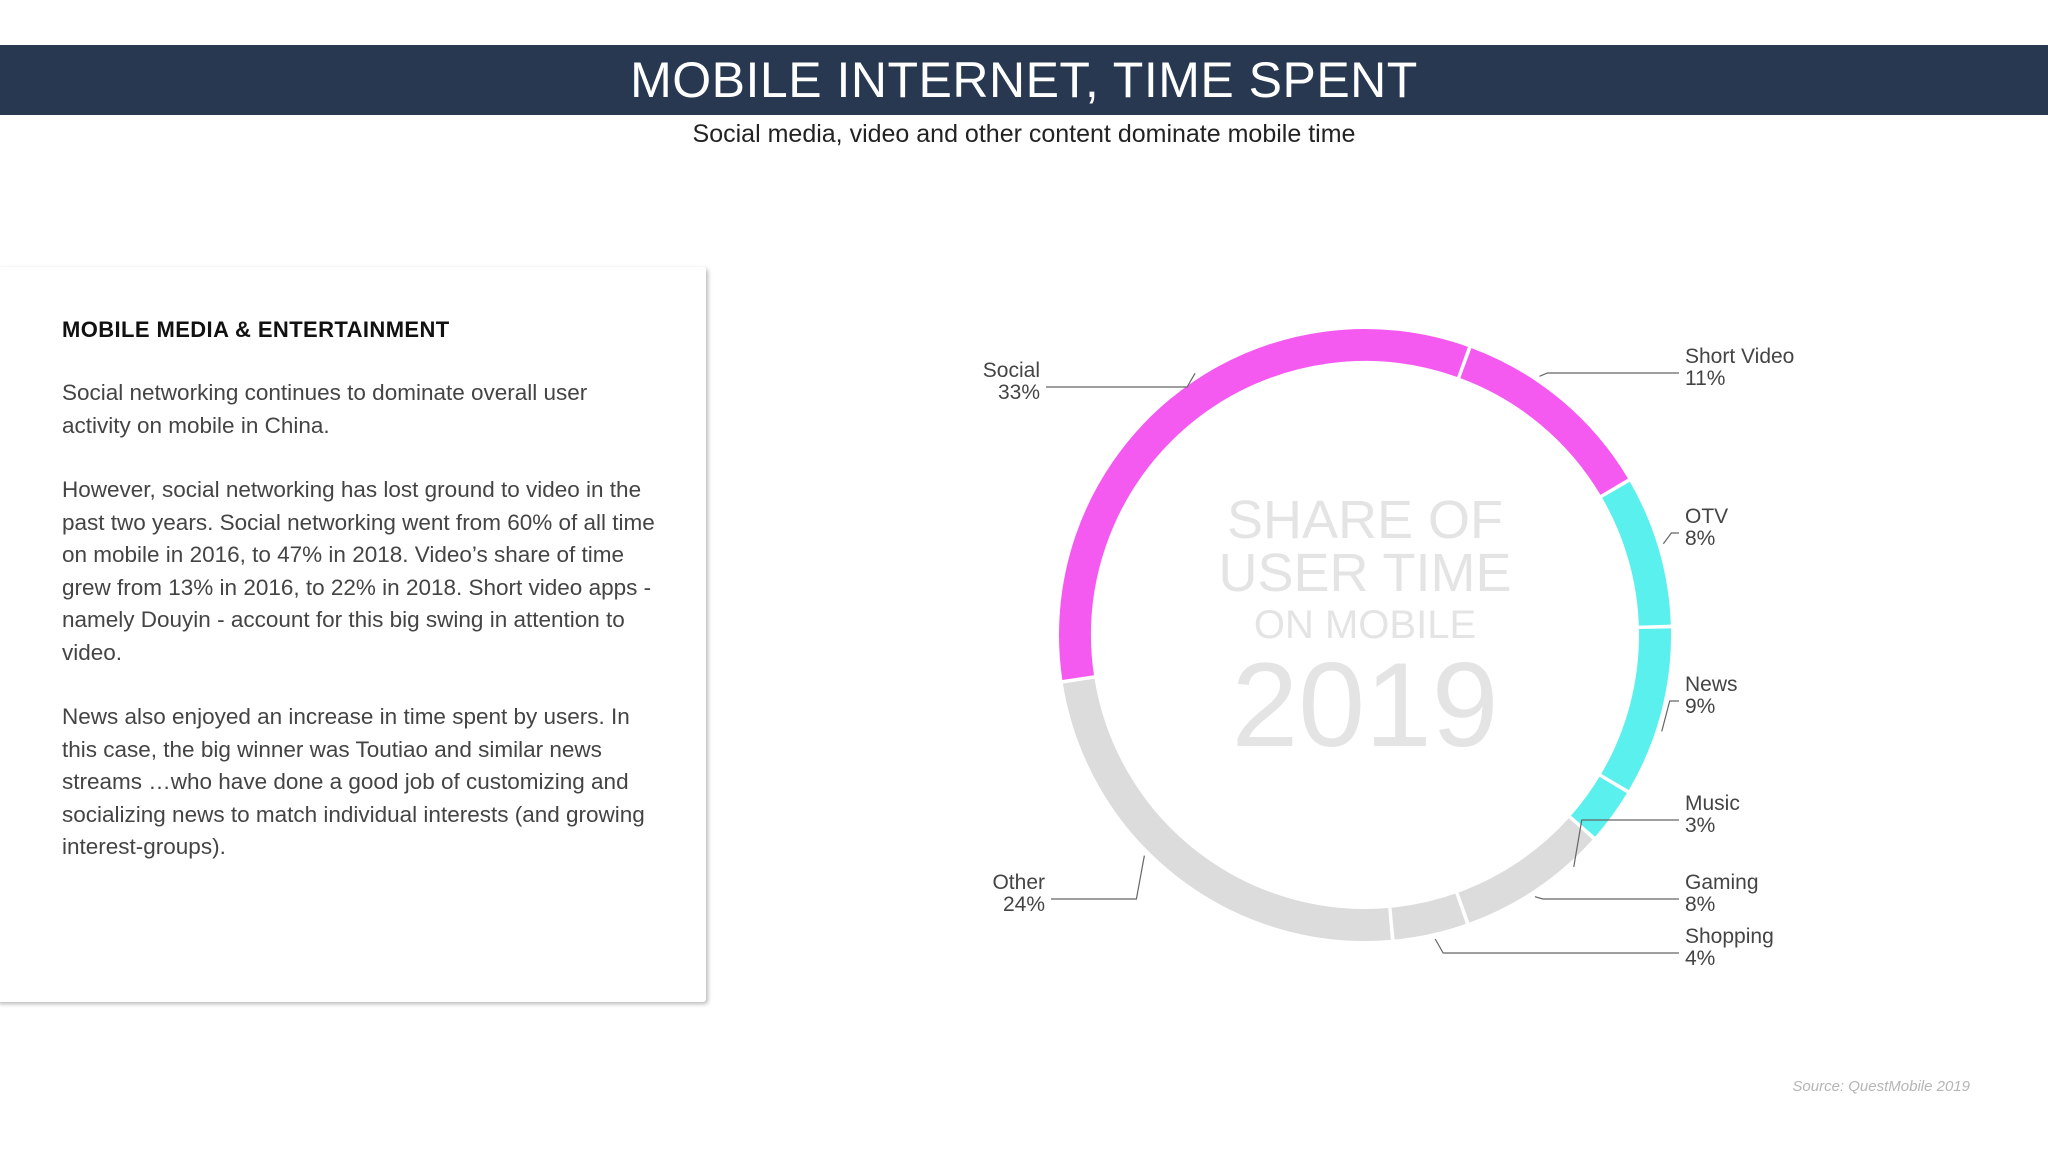 The width and height of the screenshot is (2048, 1152). What do you see at coordinates (1700, 904) in the screenshot?
I see `slice-value-gaming: 8%` at bounding box center [1700, 904].